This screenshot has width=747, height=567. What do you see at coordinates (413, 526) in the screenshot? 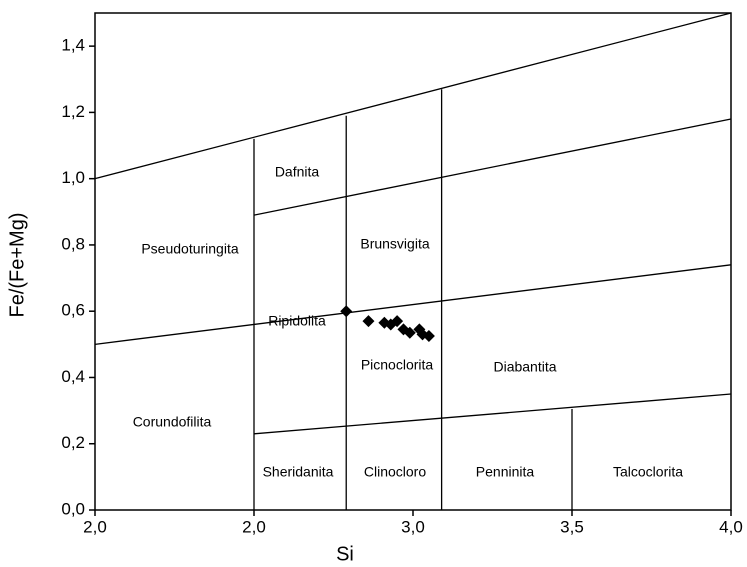
I see `x-tick-label: 3,0` at bounding box center [413, 526].